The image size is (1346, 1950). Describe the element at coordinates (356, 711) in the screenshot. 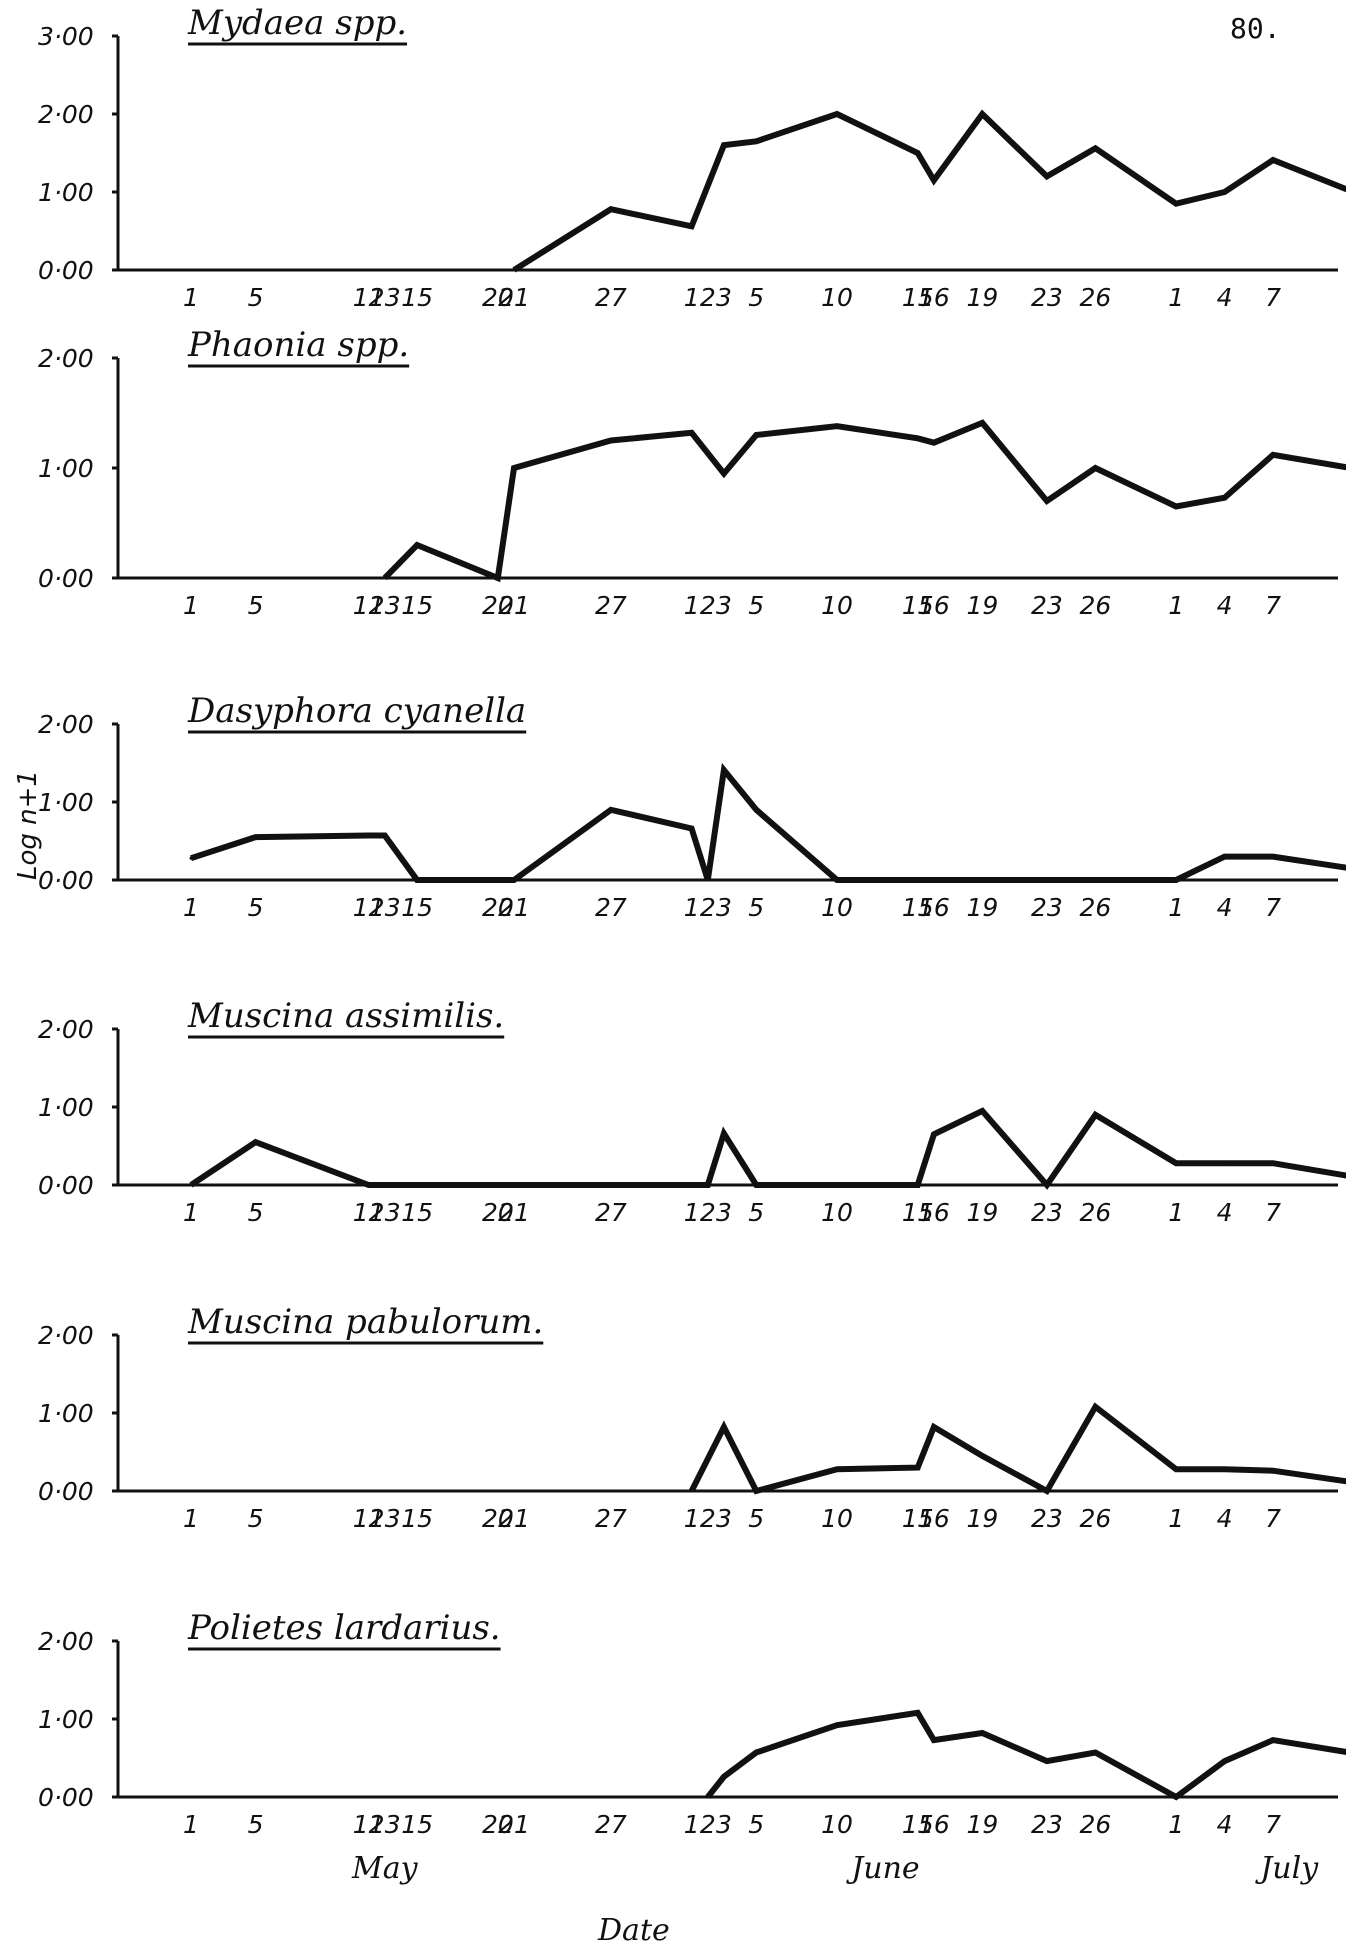

I see `panel-title: Dasyphora cyanella` at that location.